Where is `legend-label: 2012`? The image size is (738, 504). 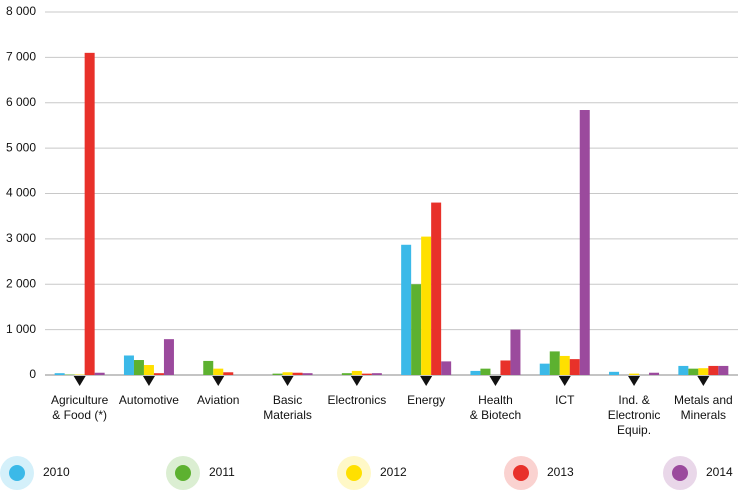 legend-label: 2012 is located at coordinates (393, 472).